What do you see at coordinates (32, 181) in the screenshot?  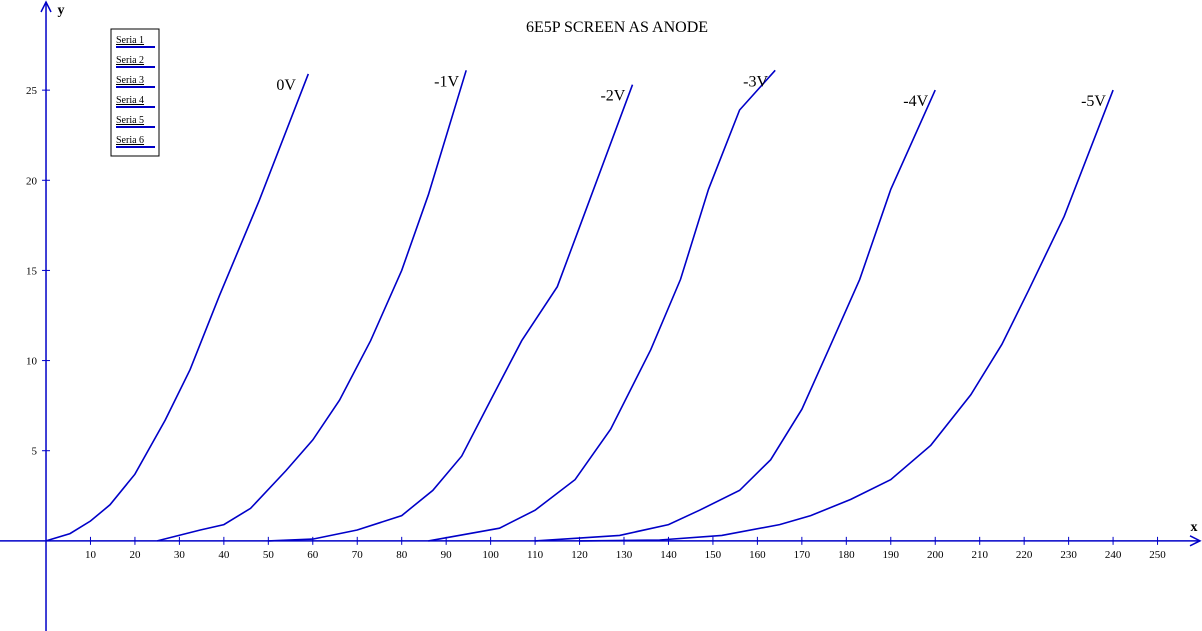 I see `y-tick-label: 20` at bounding box center [32, 181].